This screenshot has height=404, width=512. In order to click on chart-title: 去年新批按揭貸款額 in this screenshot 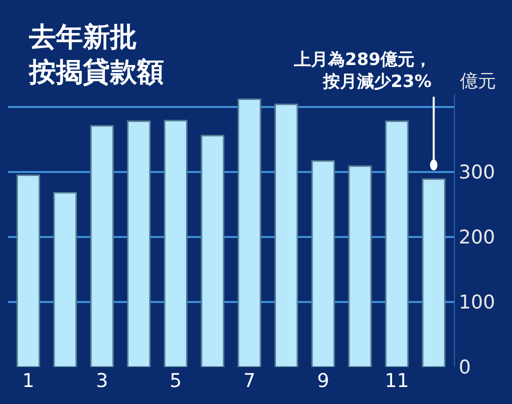, I will do `click(96, 55)`.